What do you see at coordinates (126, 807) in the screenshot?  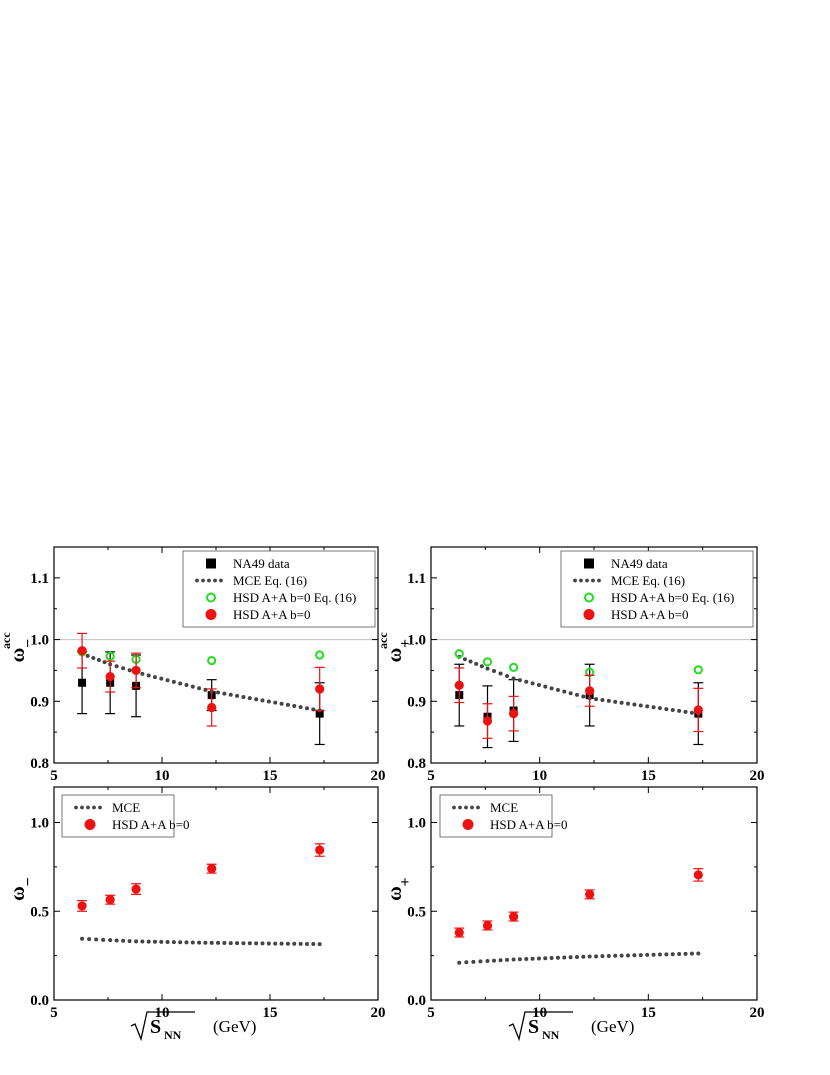 I see `legend-label: MCE` at bounding box center [126, 807].